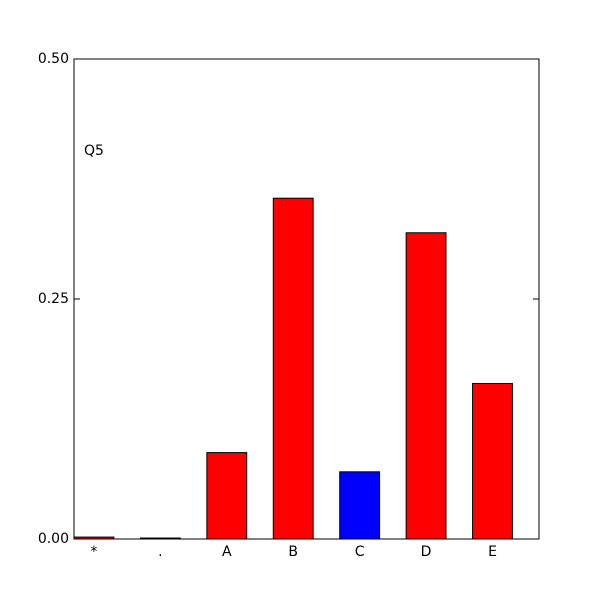  I want to click on x-tick-label: C, so click(360, 552).